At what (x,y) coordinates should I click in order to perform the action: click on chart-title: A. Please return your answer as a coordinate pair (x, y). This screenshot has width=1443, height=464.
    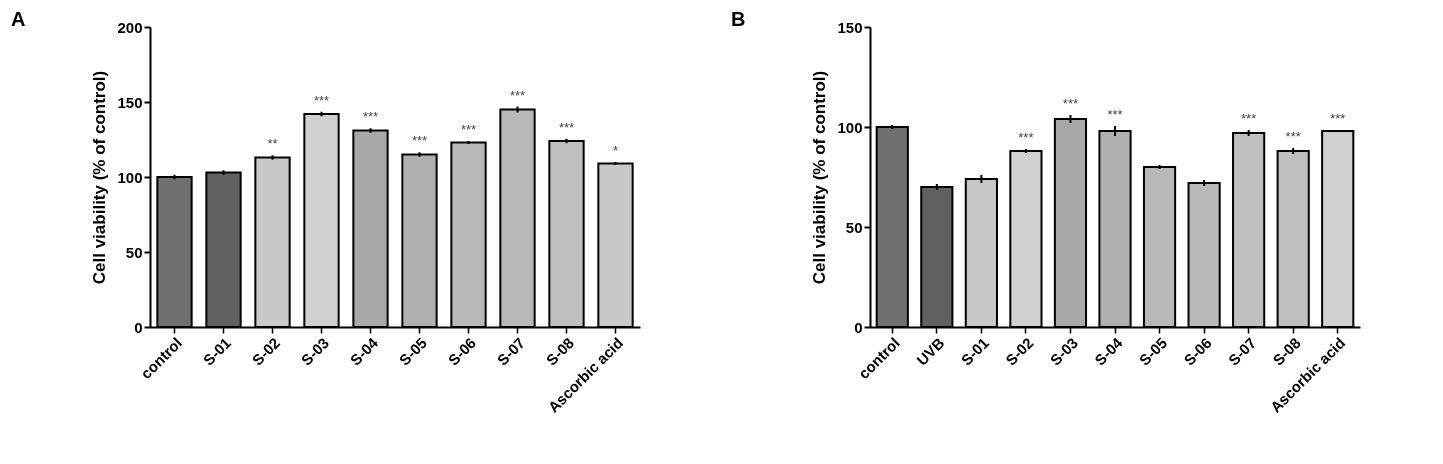
    Looking at the image, I should click on (18, 19).